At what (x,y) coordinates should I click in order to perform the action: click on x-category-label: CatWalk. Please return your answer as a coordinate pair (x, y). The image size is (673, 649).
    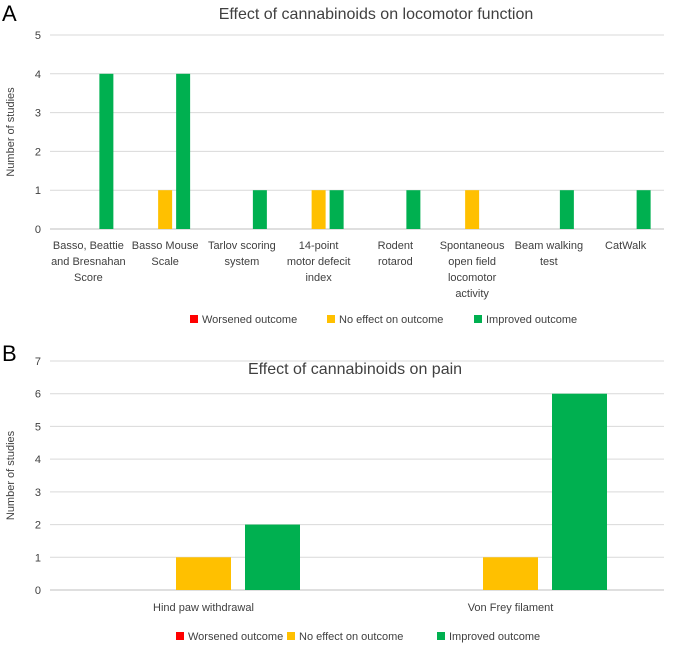
    Looking at the image, I should click on (626, 246).